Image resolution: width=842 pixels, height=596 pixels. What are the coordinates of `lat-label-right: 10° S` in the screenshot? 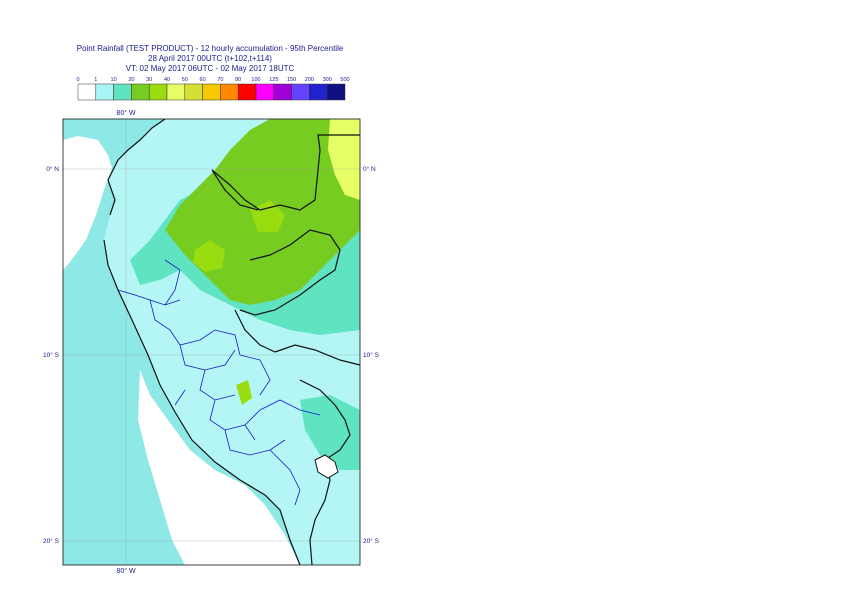 It's located at (371, 355).